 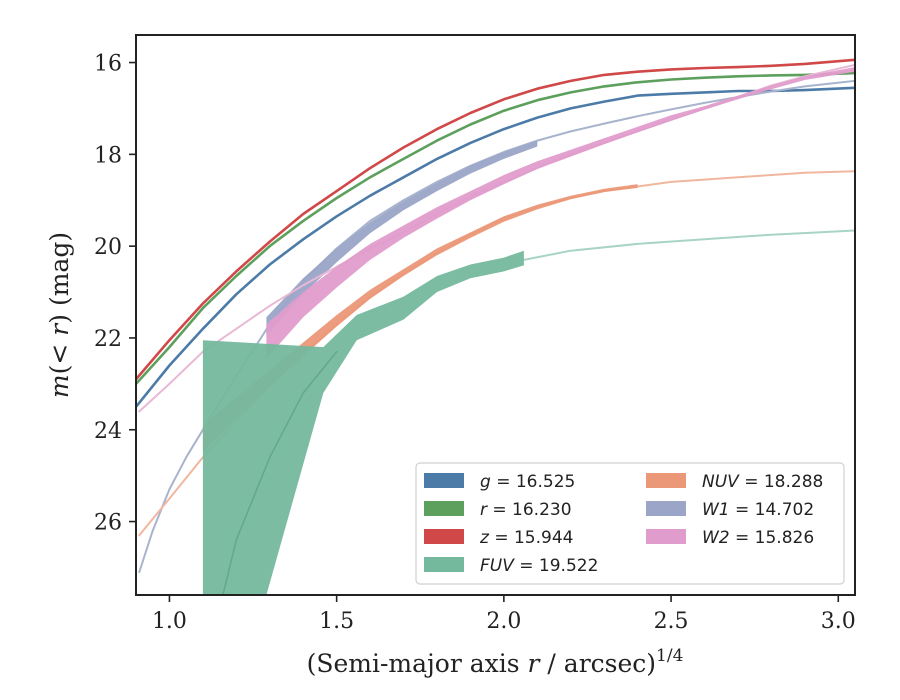 What do you see at coordinates (539, 566) in the screenshot?
I see `legend-entry-FUV: FUV = 19.522` at bounding box center [539, 566].